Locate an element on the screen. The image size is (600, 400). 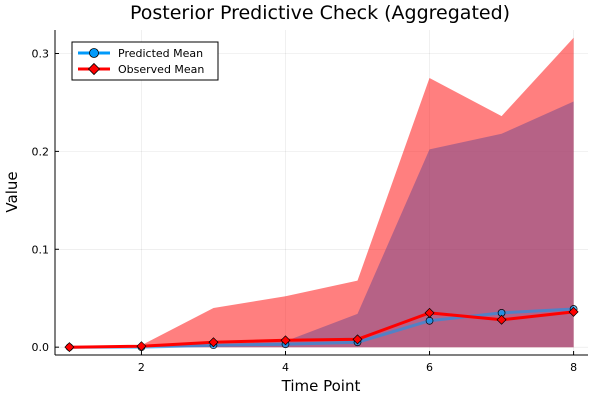
y-tick-label: 0.0 is located at coordinates (41, 347).